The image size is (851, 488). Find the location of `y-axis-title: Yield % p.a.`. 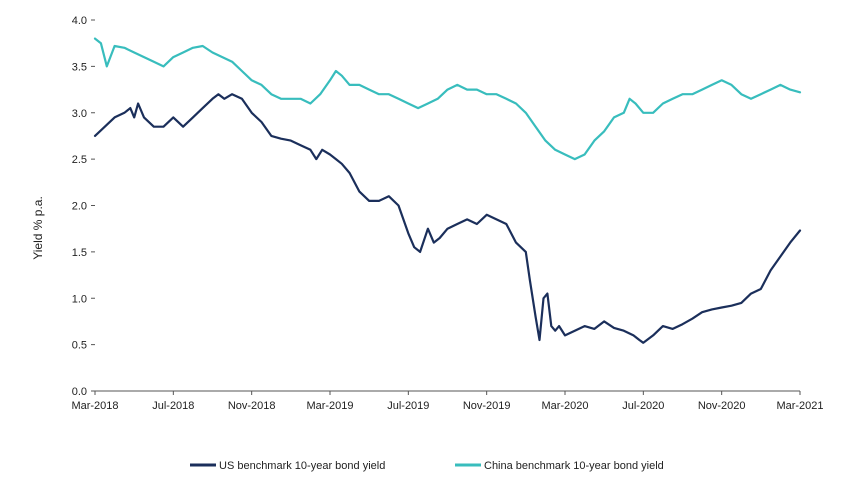

y-axis-title: Yield % p.a. is located at coordinates (38, 228).